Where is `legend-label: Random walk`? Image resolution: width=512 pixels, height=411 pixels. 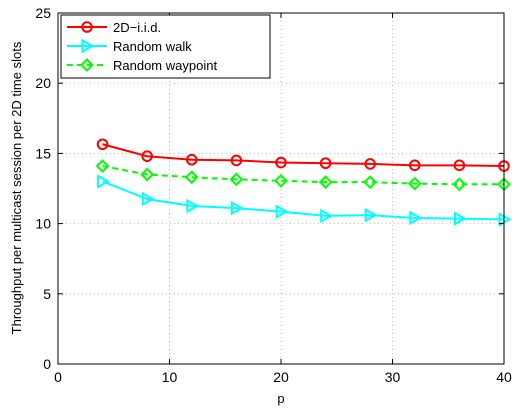
legend-label: Random walk is located at coordinates (152, 46).